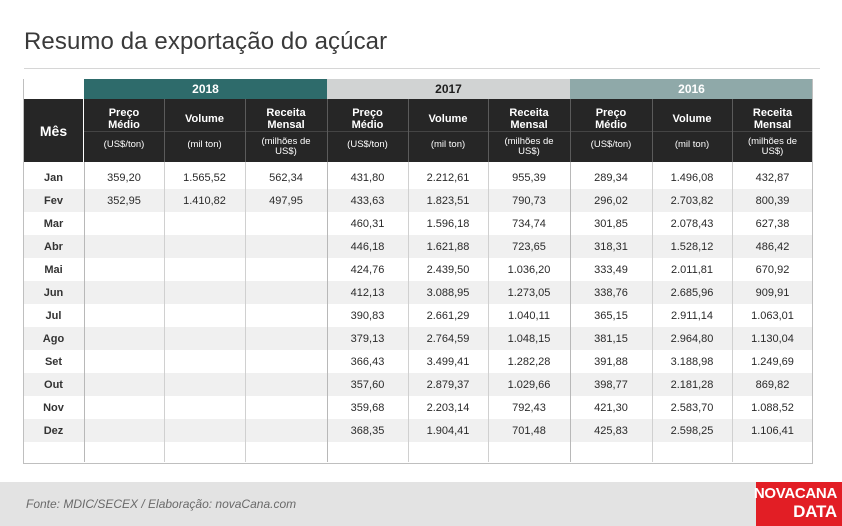  I want to click on table-cell: 1.565,52, so click(204, 177).